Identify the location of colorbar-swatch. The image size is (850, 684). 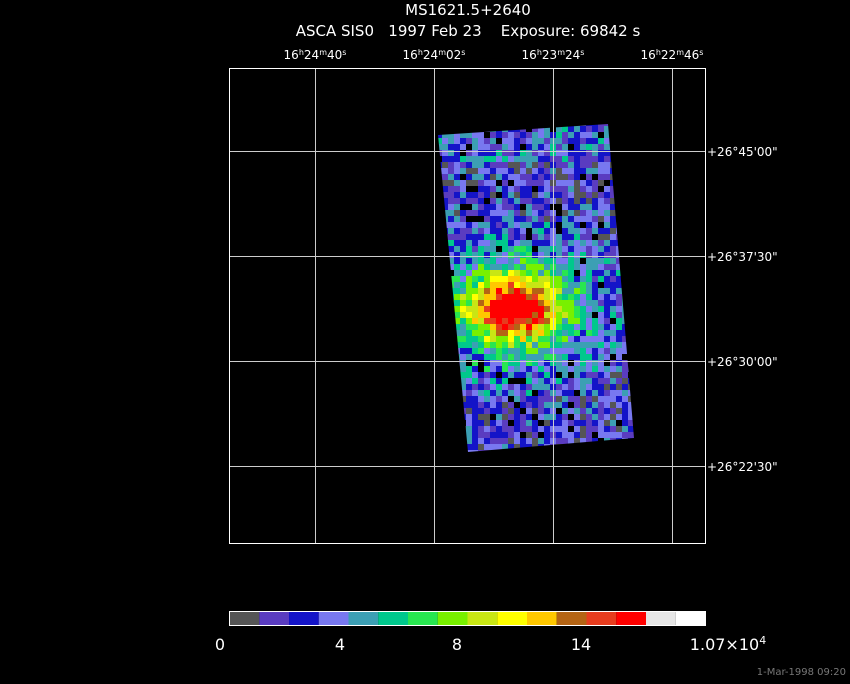
(631, 618).